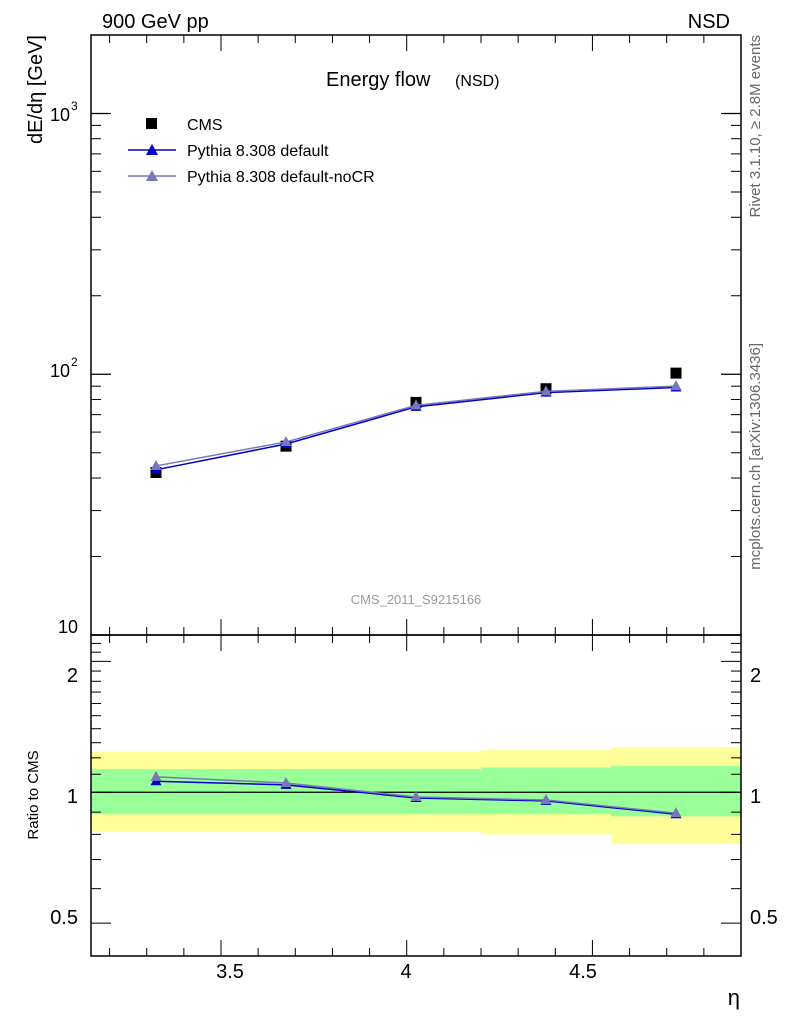 This screenshot has height=1024, width=786. What do you see at coordinates (416, 422) in the screenshot?
I see `main-data` at bounding box center [416, 422].